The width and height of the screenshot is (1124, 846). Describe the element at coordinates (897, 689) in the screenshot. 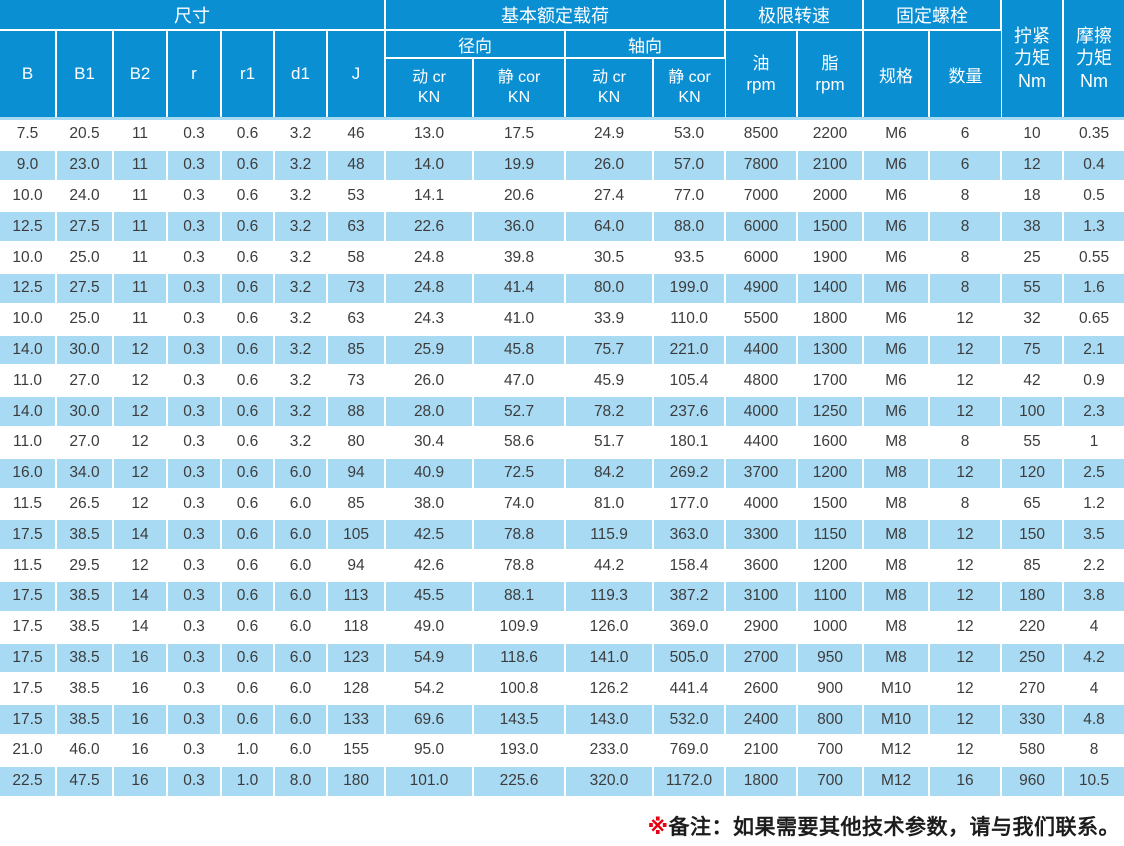

I see `table-cell: M10` at that location.